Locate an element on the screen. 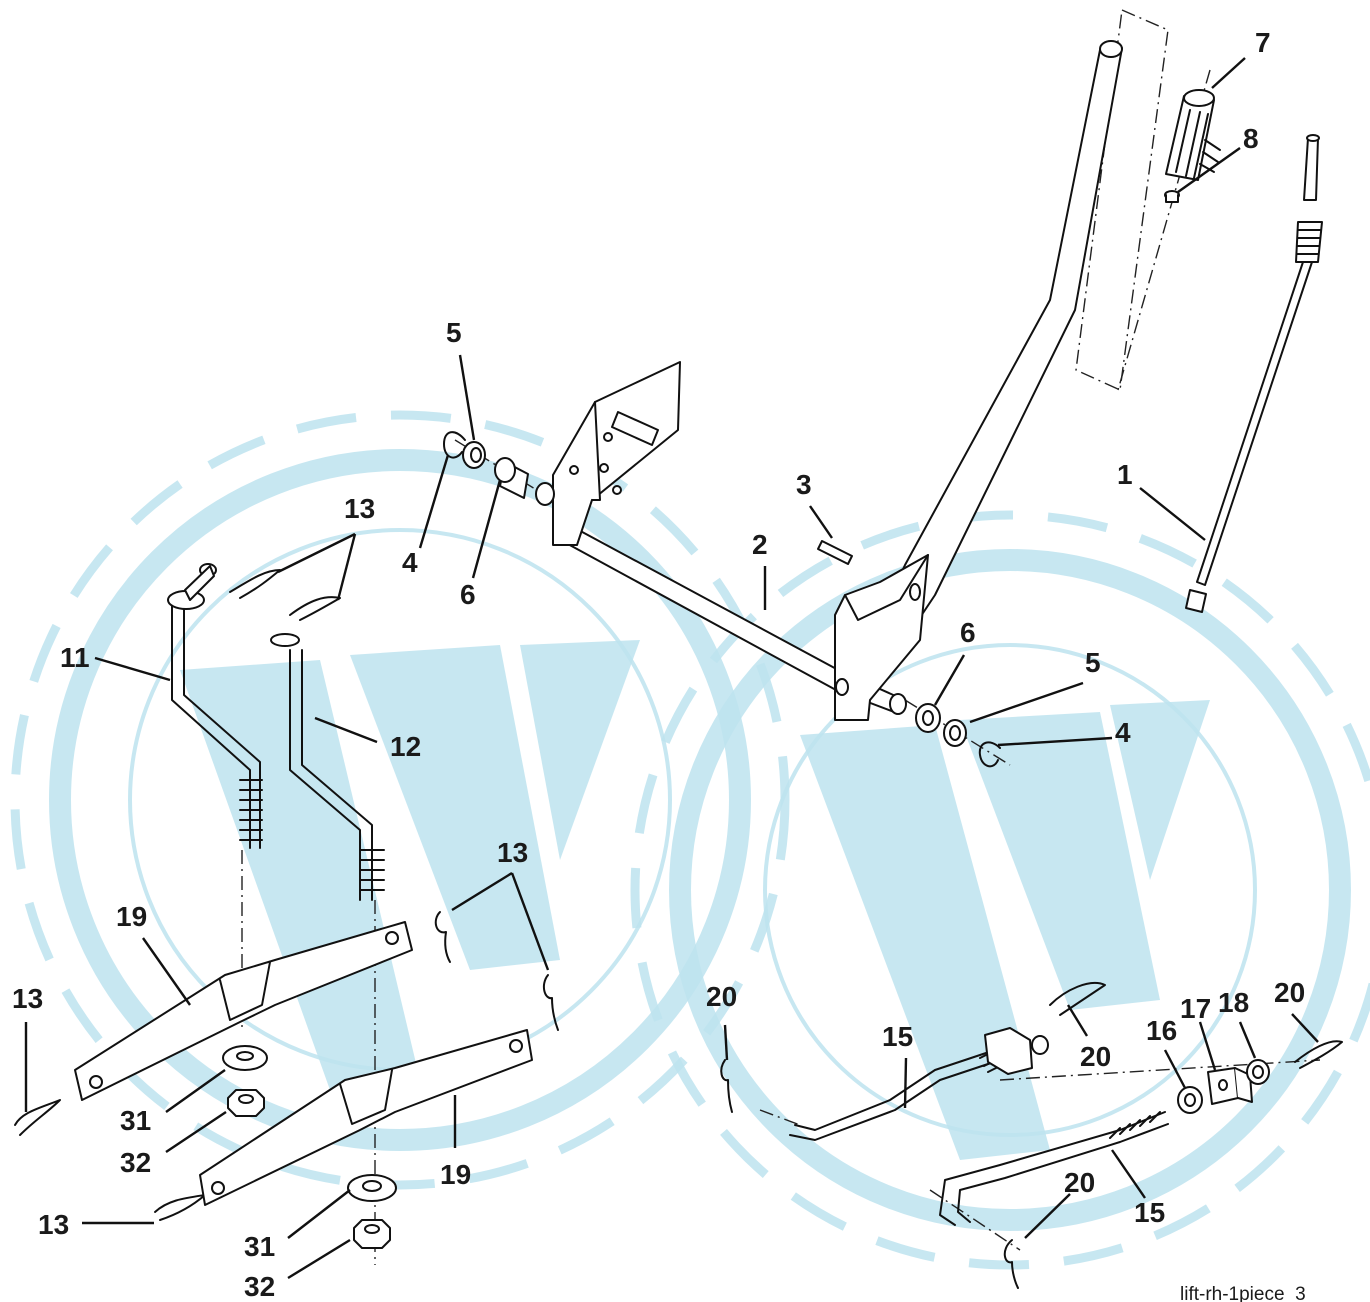 Image resolution: width=1370 pixels, height=1302 pixels. mounting-plate is located at coordinates (608, 453).